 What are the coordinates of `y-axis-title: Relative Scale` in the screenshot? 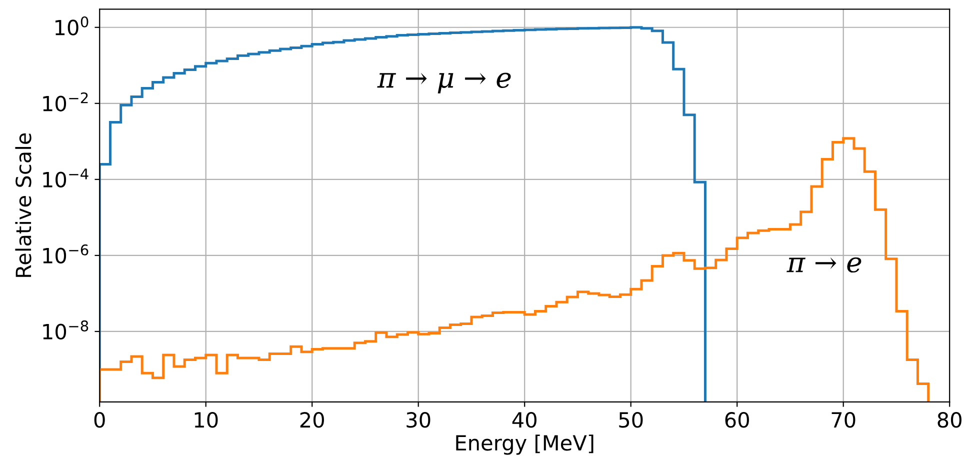 It's located at (23, 205).